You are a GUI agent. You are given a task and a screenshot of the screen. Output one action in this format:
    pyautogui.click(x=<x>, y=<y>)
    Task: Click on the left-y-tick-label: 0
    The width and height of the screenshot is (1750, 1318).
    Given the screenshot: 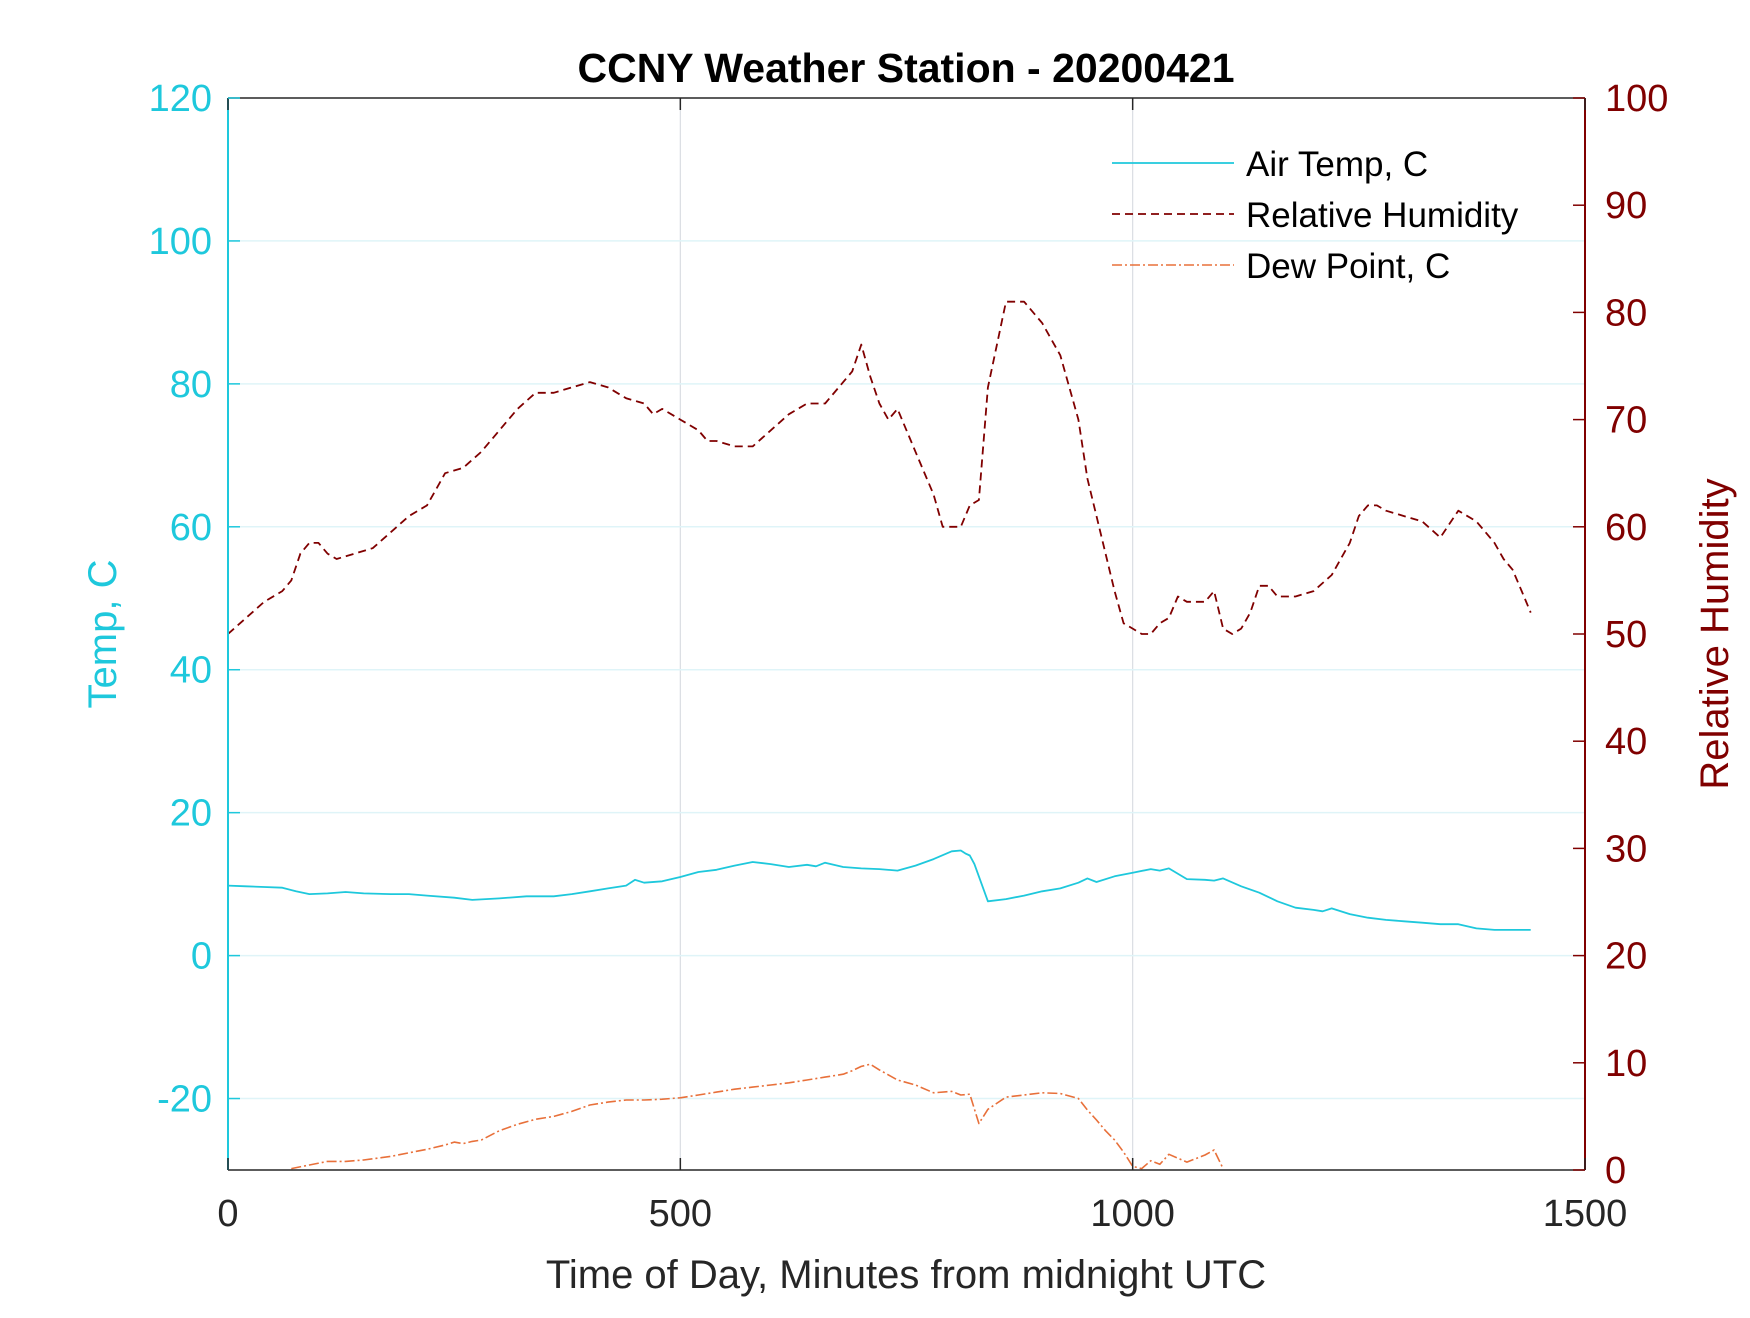 What is the action you would take?
    pyautogui.click(x=201, y=957)
    